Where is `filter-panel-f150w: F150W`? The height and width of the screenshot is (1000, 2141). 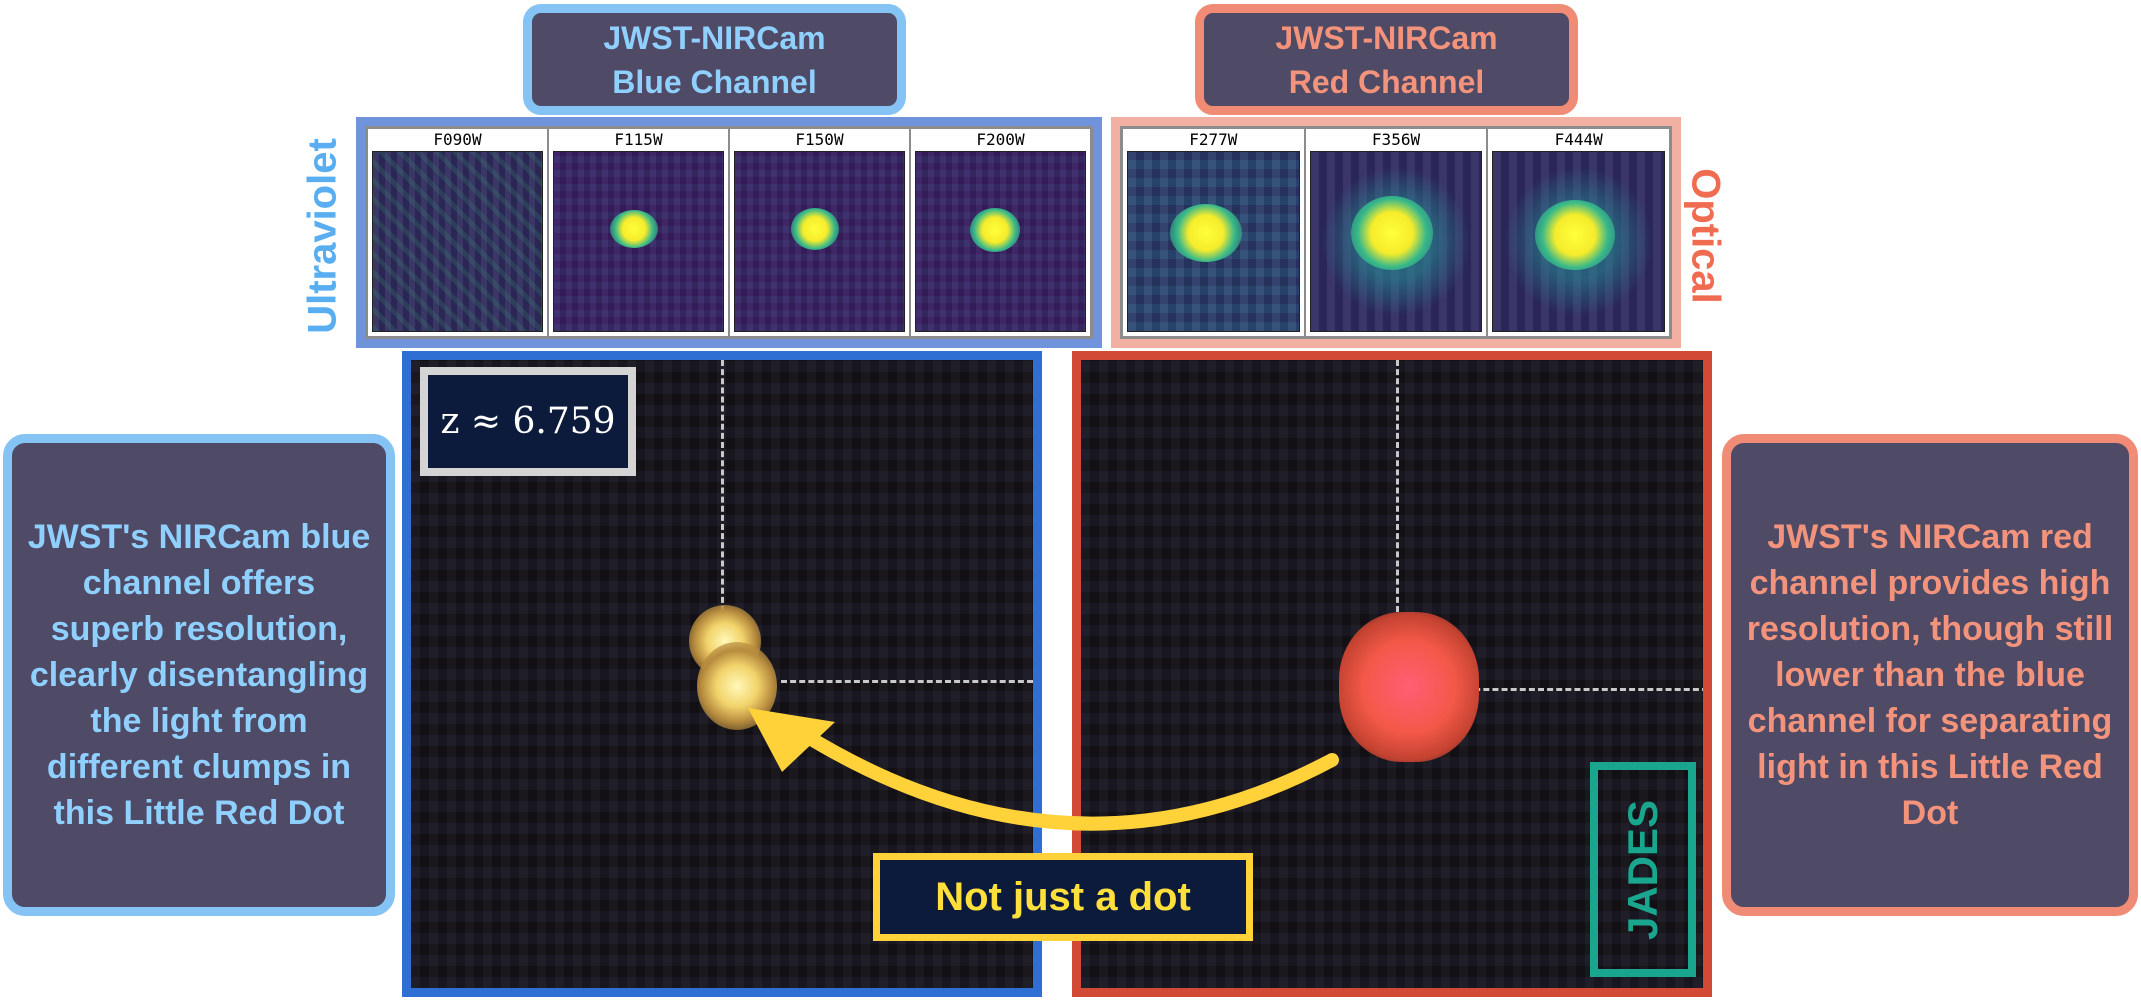 filter-panel-f150w: F150W is located at coordinates (820, 232).